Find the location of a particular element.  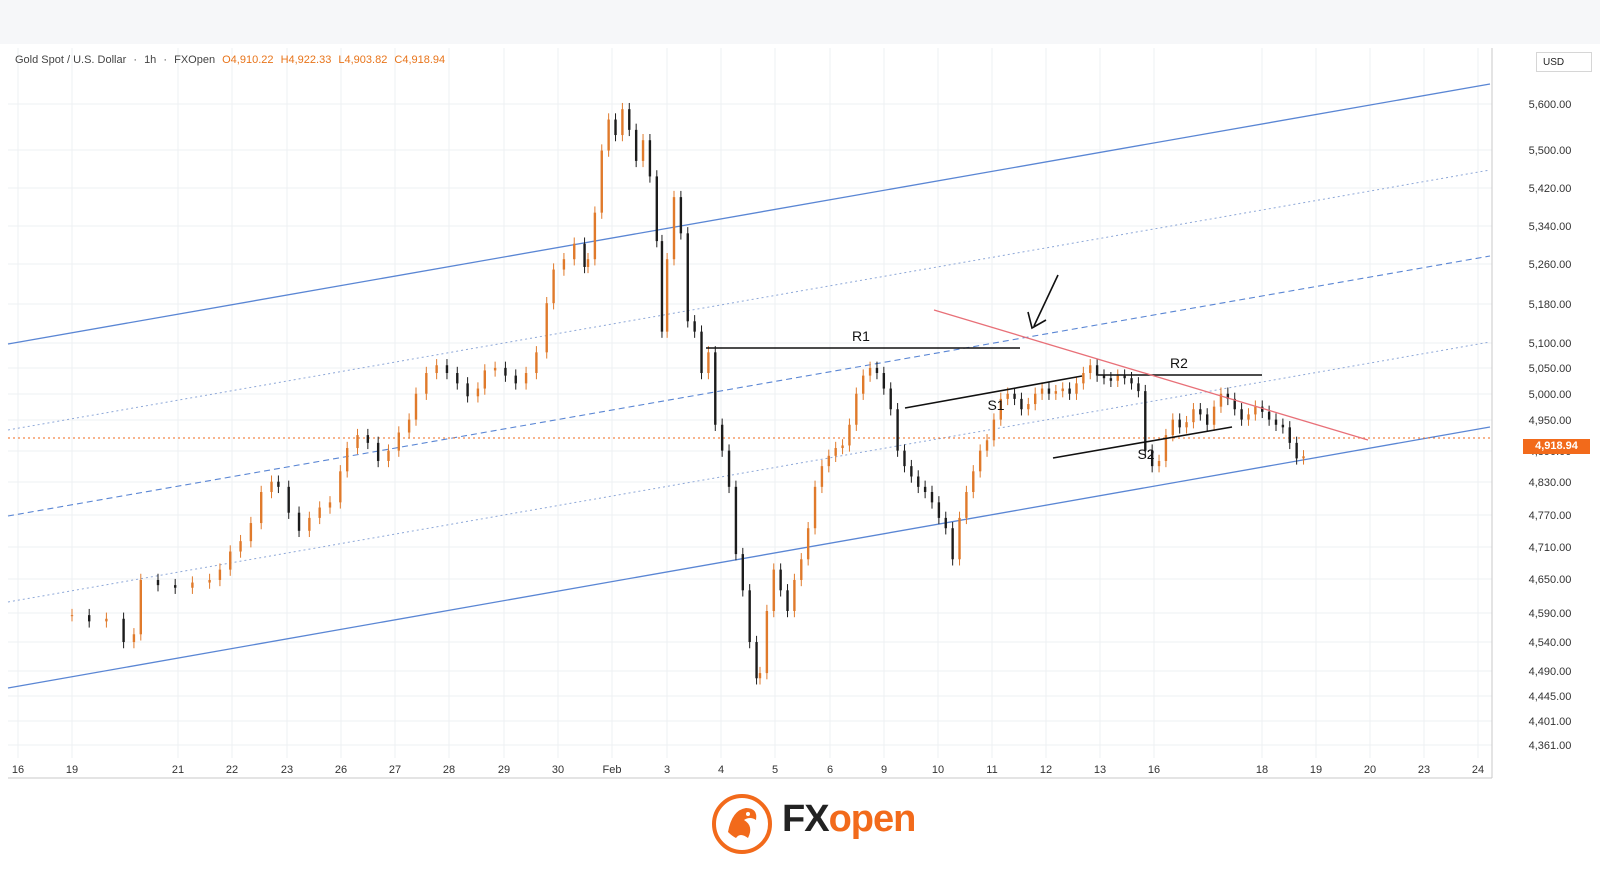

ohlc-close: C4,918.94 is located at coordinates (420, 60).